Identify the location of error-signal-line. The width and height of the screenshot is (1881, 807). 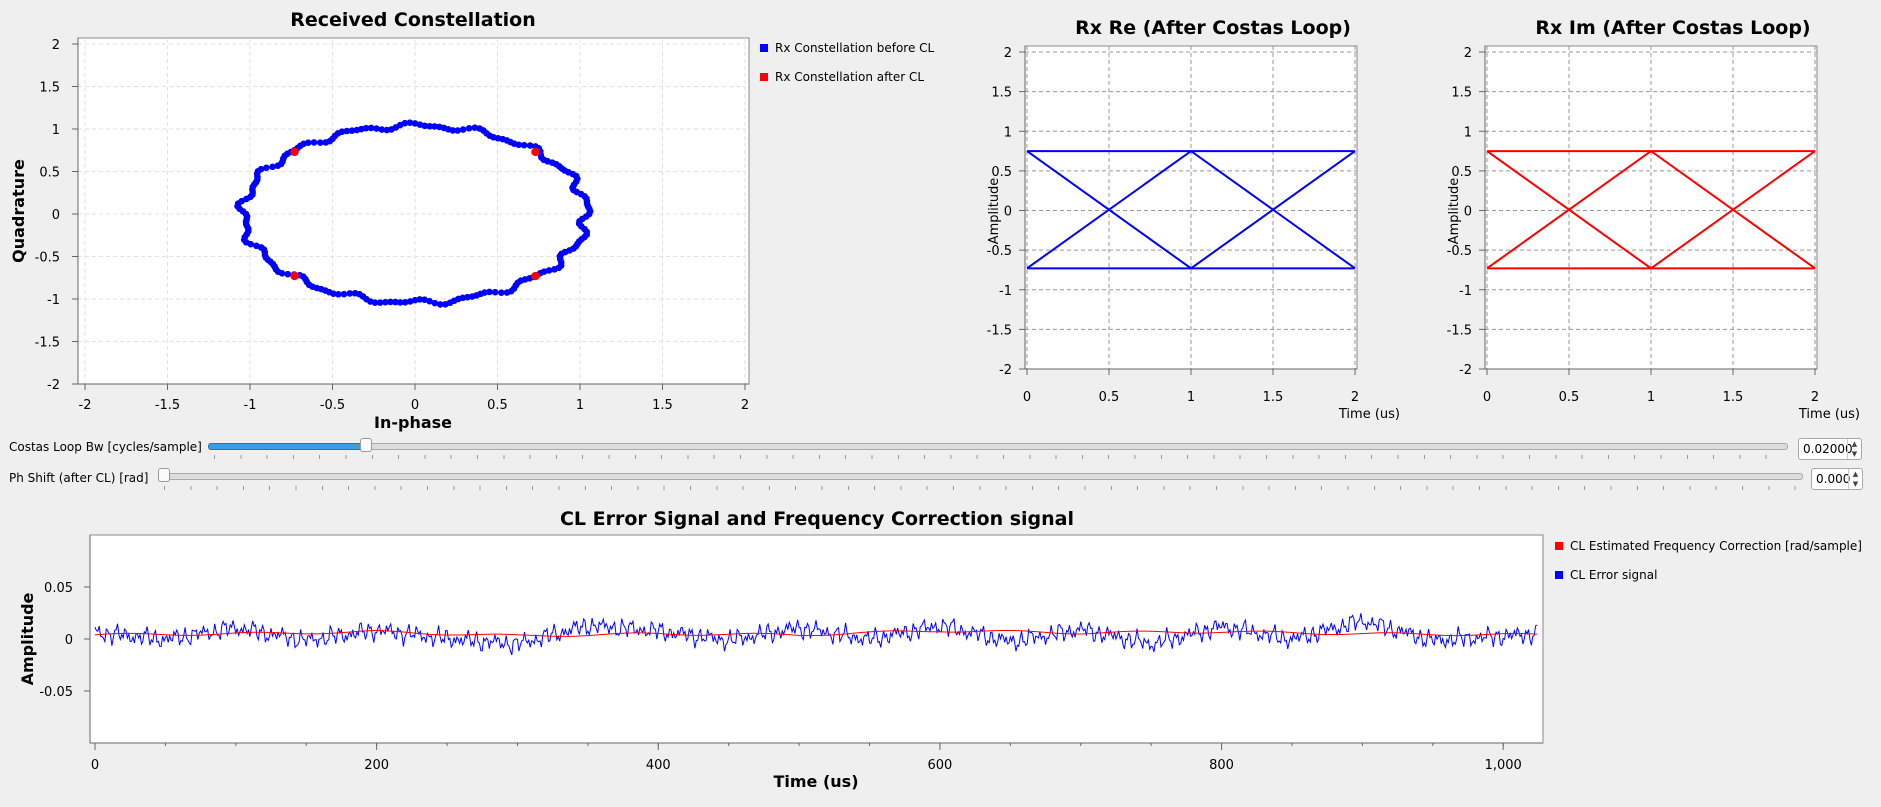
(816, 634).